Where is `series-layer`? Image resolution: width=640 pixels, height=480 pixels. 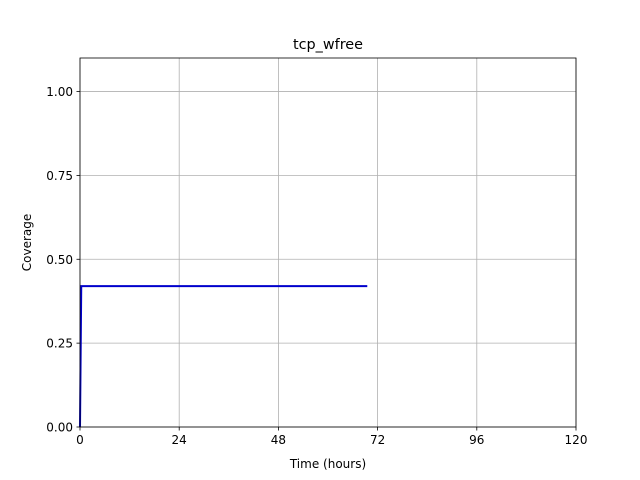
series-layer is located at coordinates (223, 356).